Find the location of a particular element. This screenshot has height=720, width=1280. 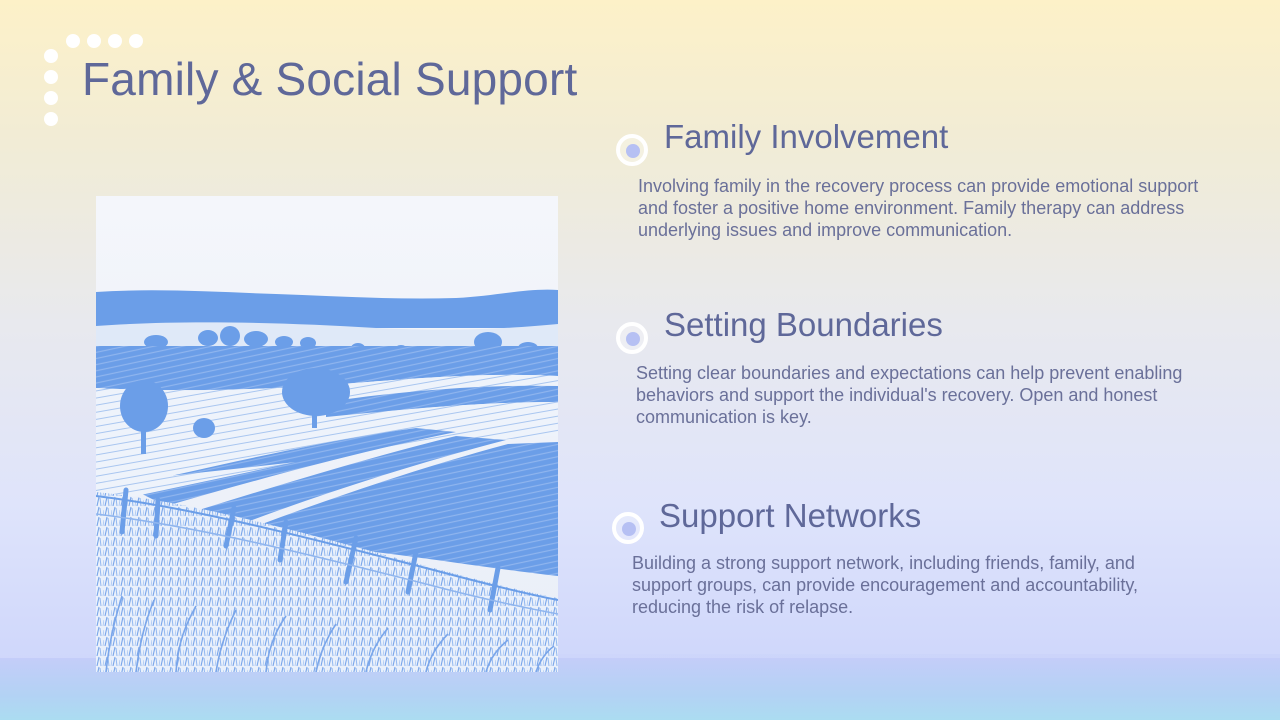

section-heading: Support Networks is located at coordinates (790, 515).